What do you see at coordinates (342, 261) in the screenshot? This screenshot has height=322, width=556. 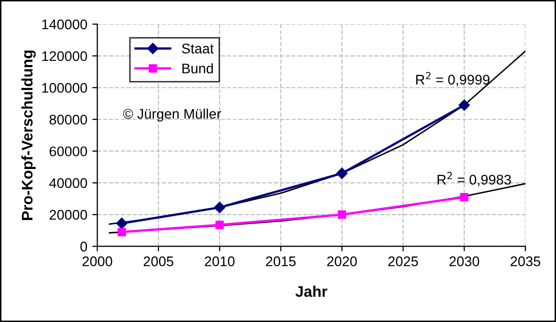 I see `x-tick-label: 2020` at bounding box center [342, 261].